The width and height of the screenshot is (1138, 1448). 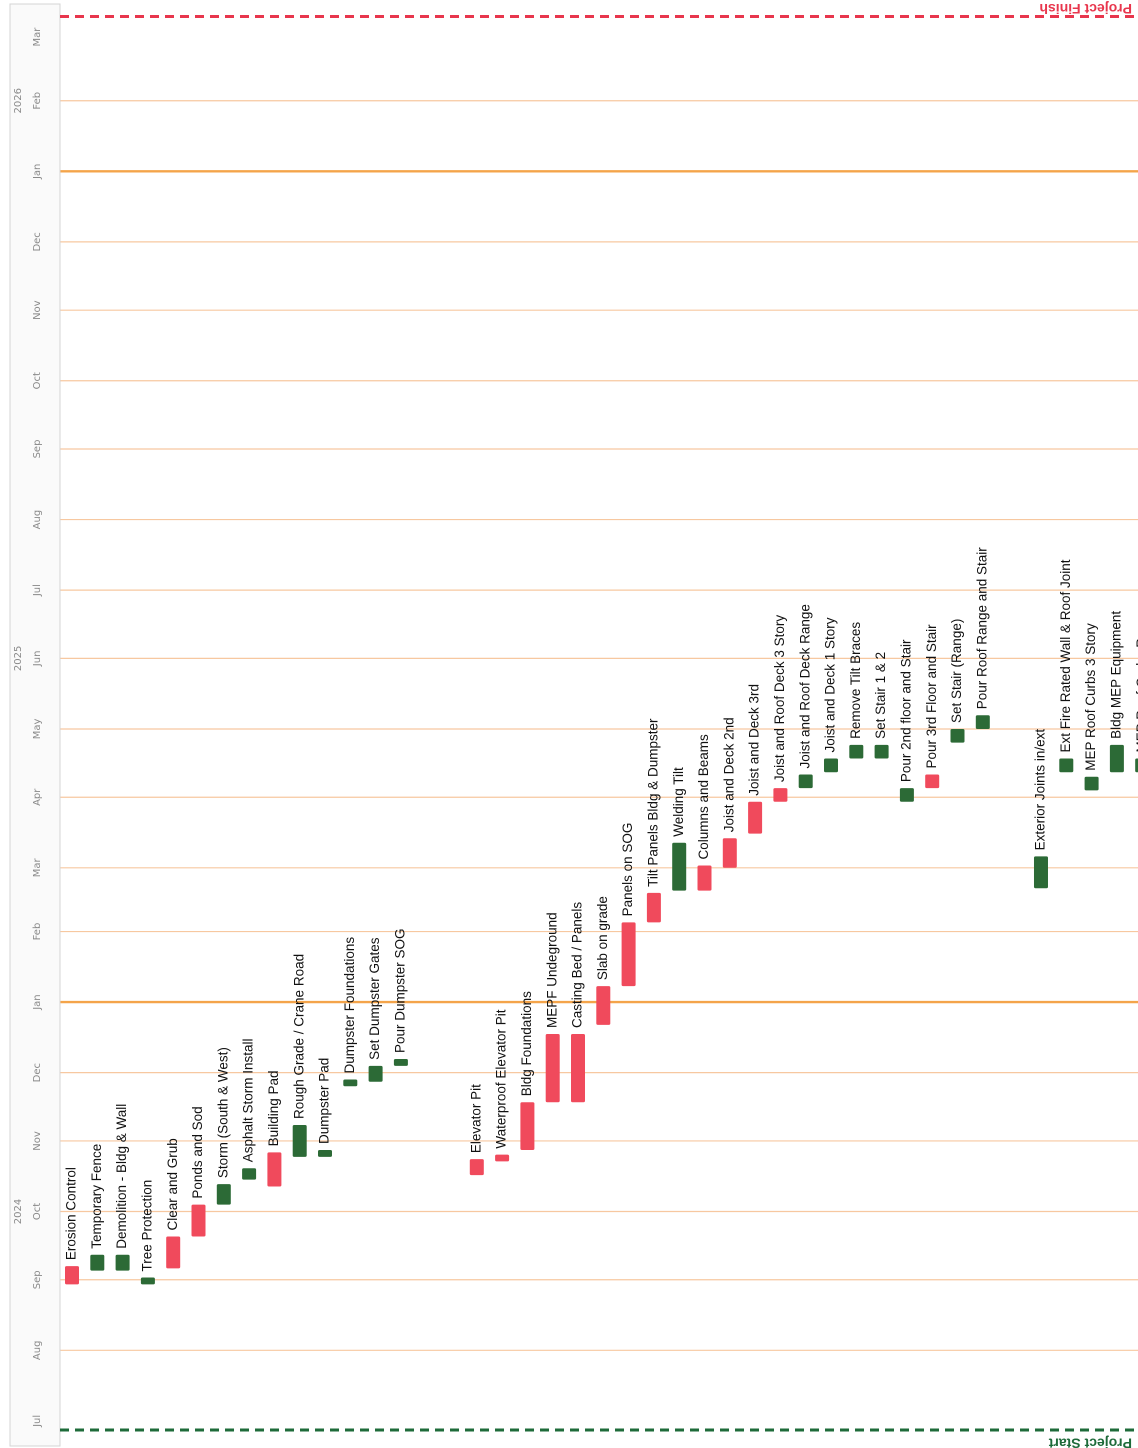 What do you see at coordinates (197, 1152) in the screenshot?
I see `task-label: Ponds and Sod` at bounding box center [197, 1152].